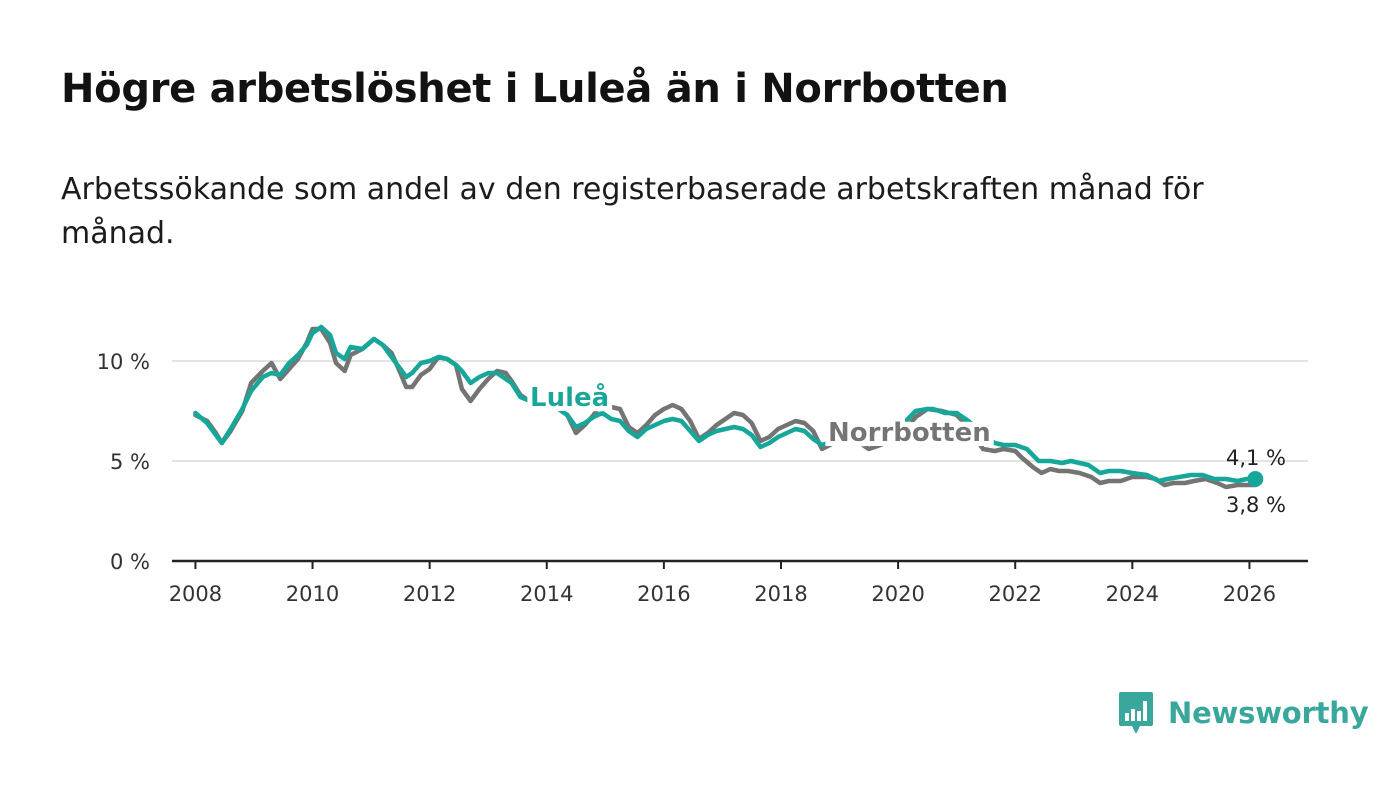 This screenshot has height=794, width=1400. What do you see at coordinates (1256, 505) in the screenshot?
I see `end-label-norrbotten: 3,8 %` at bounding box center [1256, 505].